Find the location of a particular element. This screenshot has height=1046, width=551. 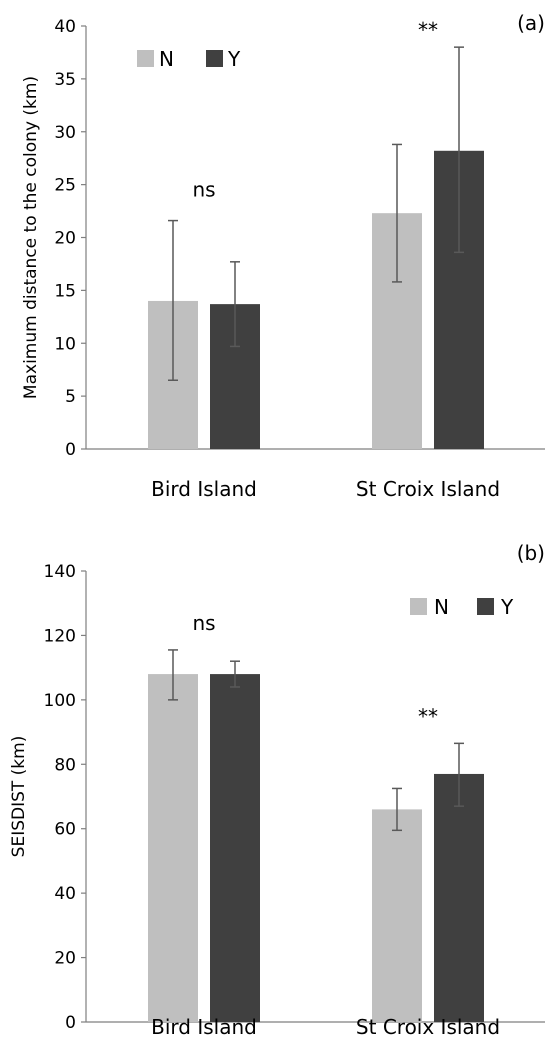

y-axis-label: Maximum distance to the colony (km) is located at coordinates (31, 237).